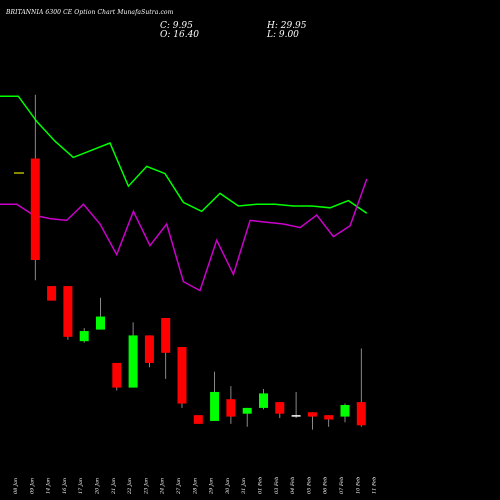  I want to click on x-tick-label: 23 Jan, so click(146, 486).